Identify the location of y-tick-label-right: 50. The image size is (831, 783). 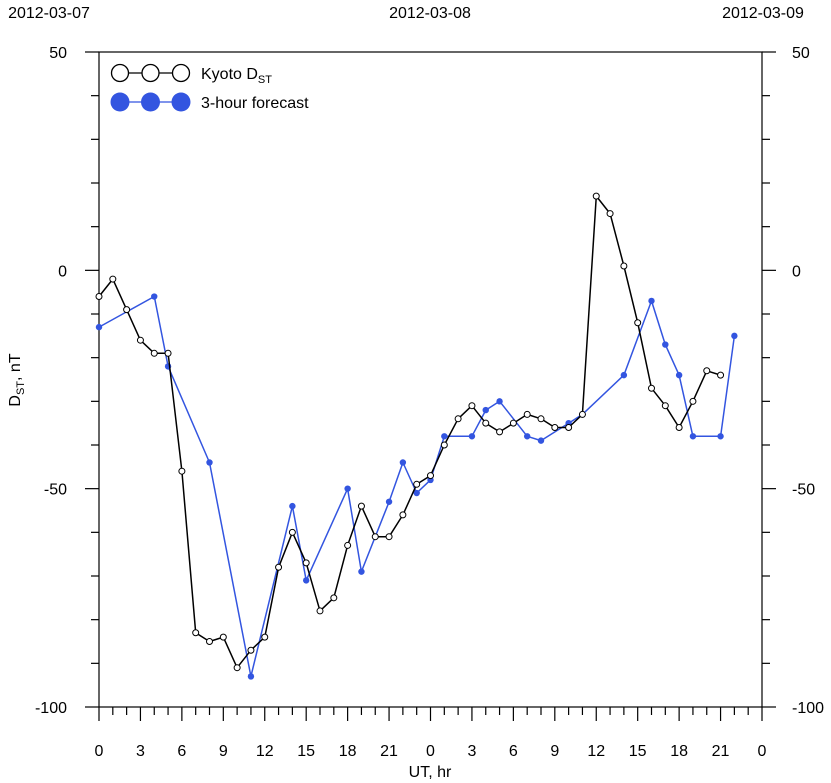
(801, 53).